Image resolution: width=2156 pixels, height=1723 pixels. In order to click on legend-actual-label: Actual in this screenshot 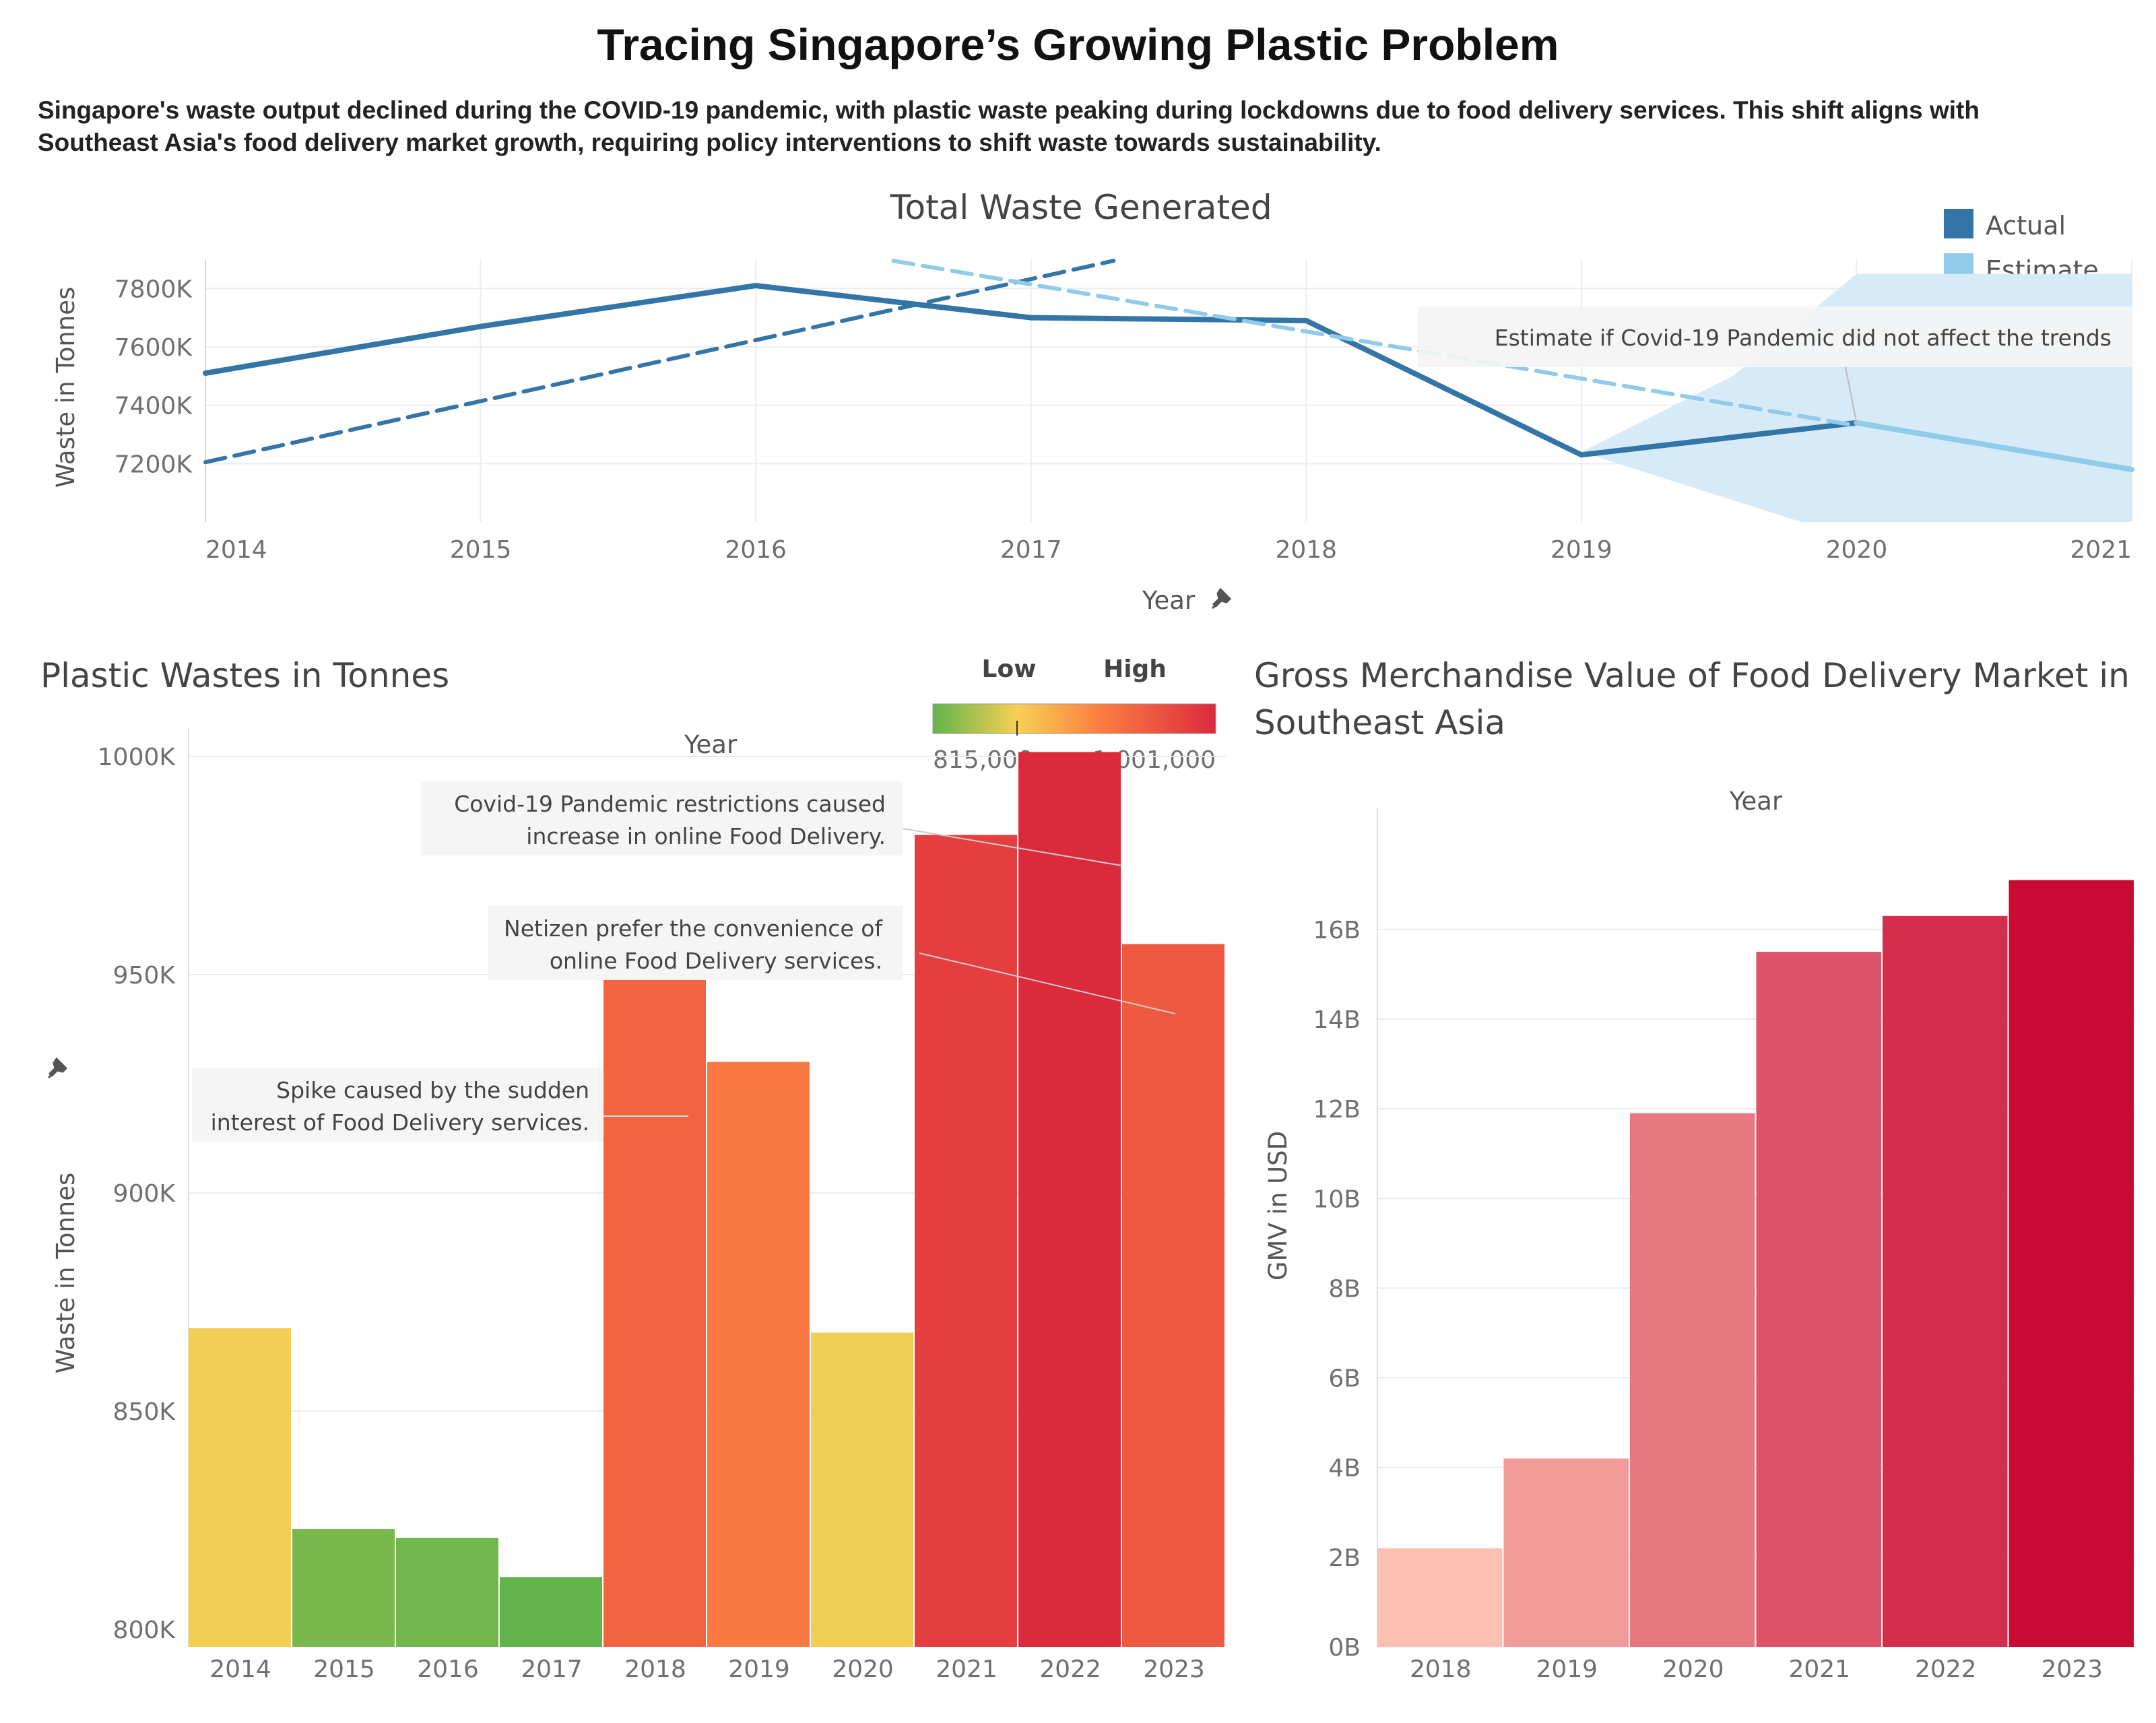, I will do `click(2026, 226)`.